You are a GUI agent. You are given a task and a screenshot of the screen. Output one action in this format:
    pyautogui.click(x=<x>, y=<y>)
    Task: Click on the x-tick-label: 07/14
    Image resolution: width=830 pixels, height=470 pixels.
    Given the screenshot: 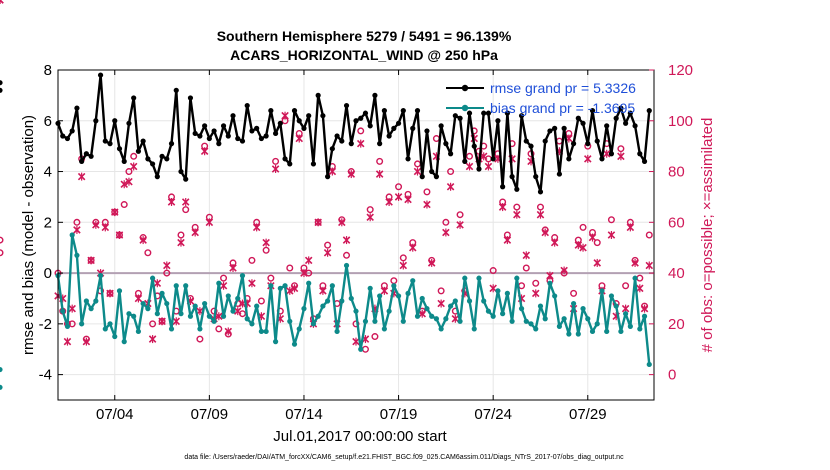 What is the action you would take?
    pyautogui.click(x=304, y=414)
    